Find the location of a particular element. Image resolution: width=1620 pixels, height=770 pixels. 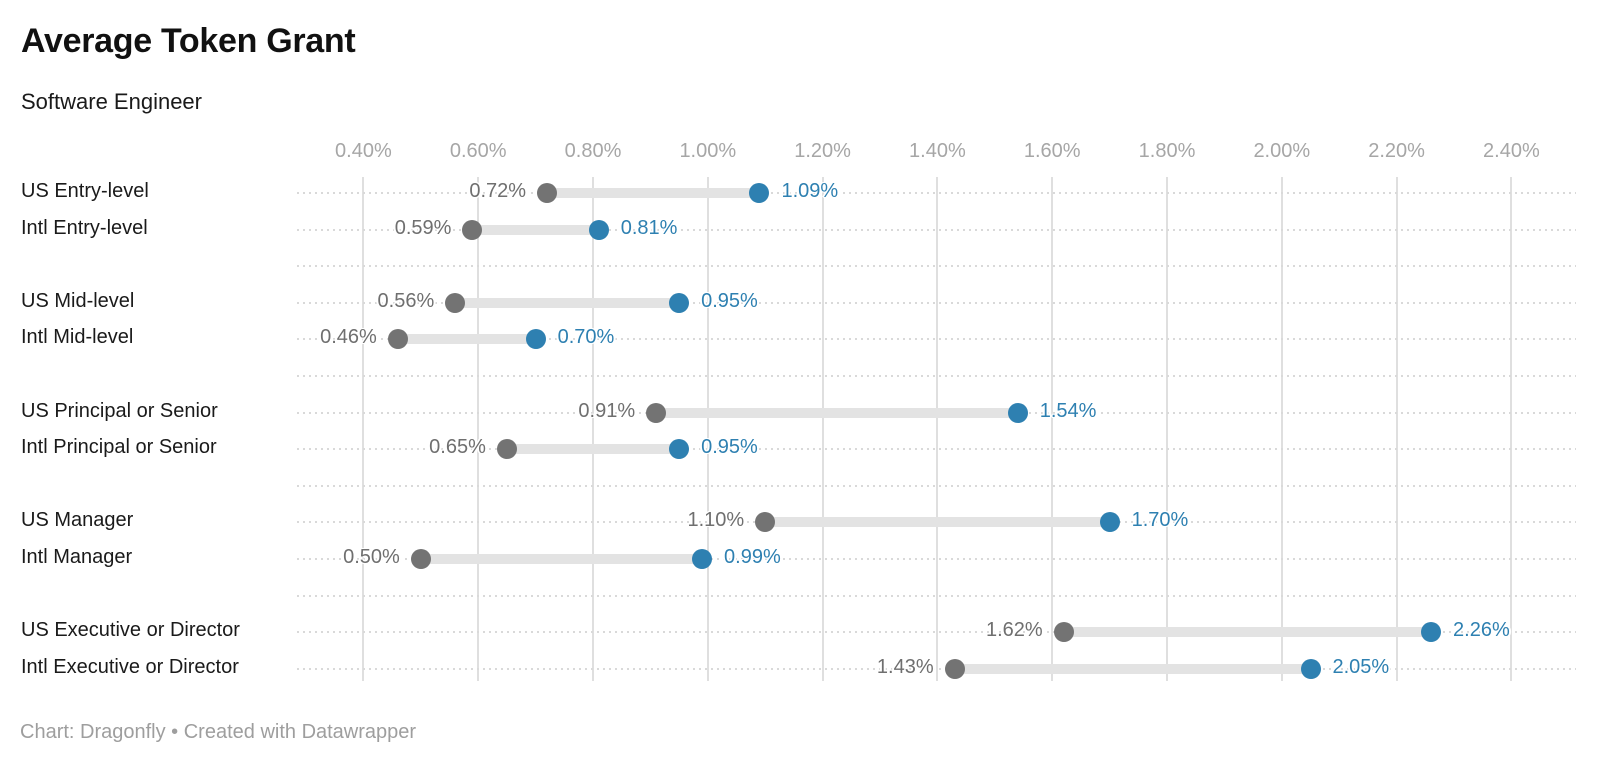

end-value-label: 1.54% is located at coordinates (1068, 410).